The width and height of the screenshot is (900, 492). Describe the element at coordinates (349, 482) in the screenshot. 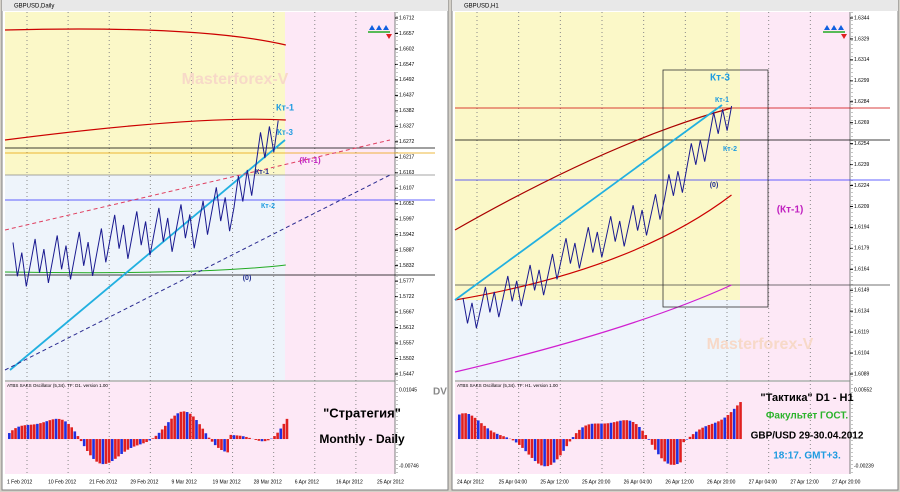

I see `date-label: 16 Apr 2012` at that location.